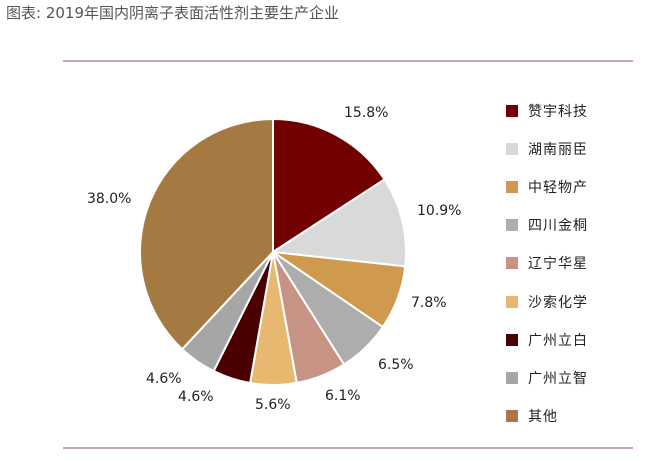 The image size is (660, 461). I want to click on legend-label: 沙索化学, so click(558, 302).